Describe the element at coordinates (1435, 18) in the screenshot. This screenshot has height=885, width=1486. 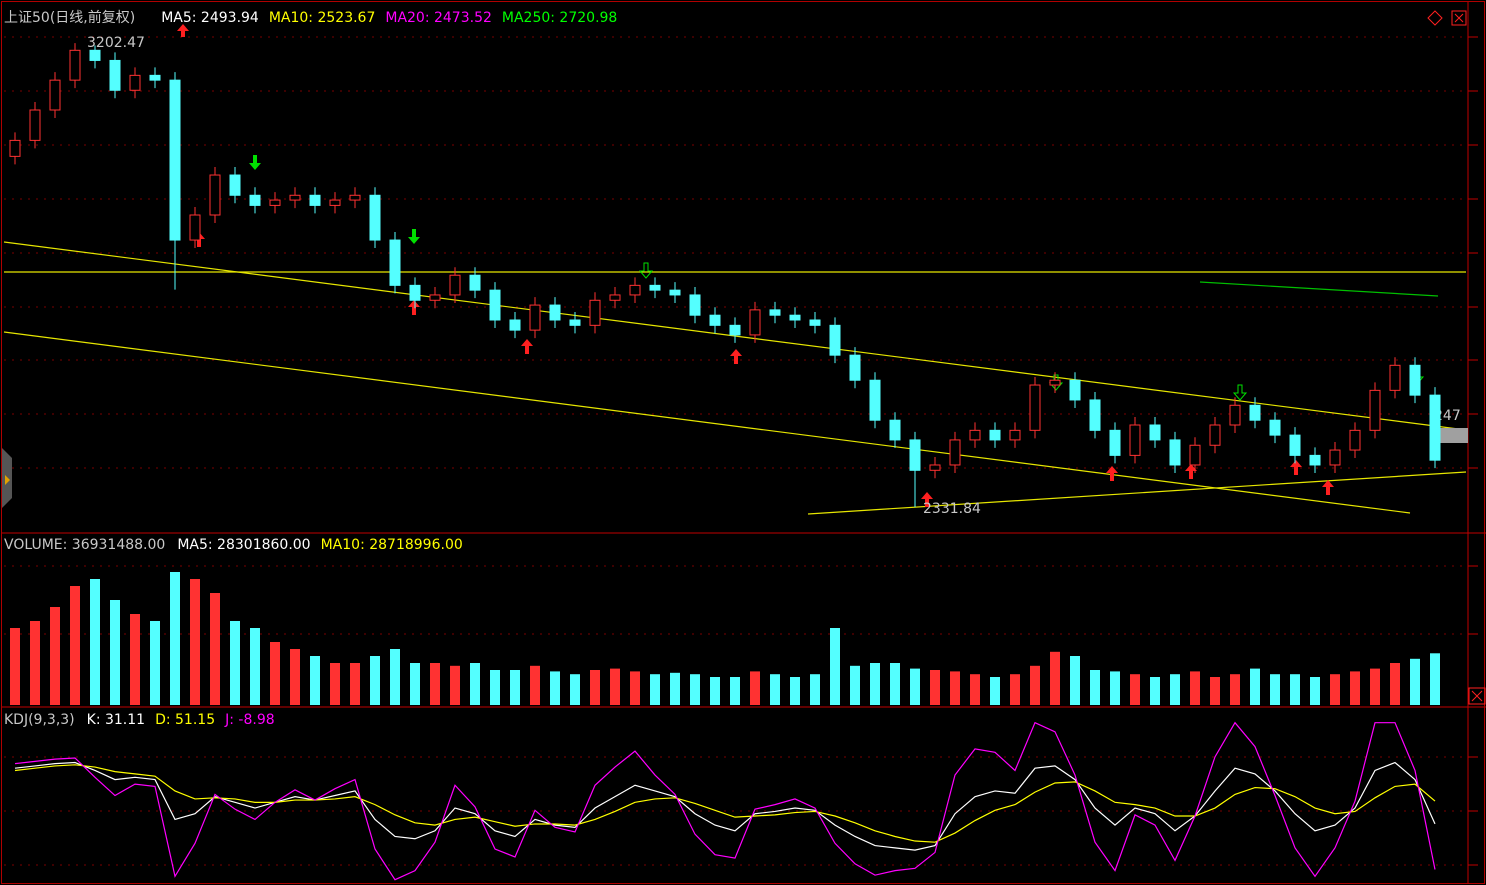
I see `float-button` at that location.